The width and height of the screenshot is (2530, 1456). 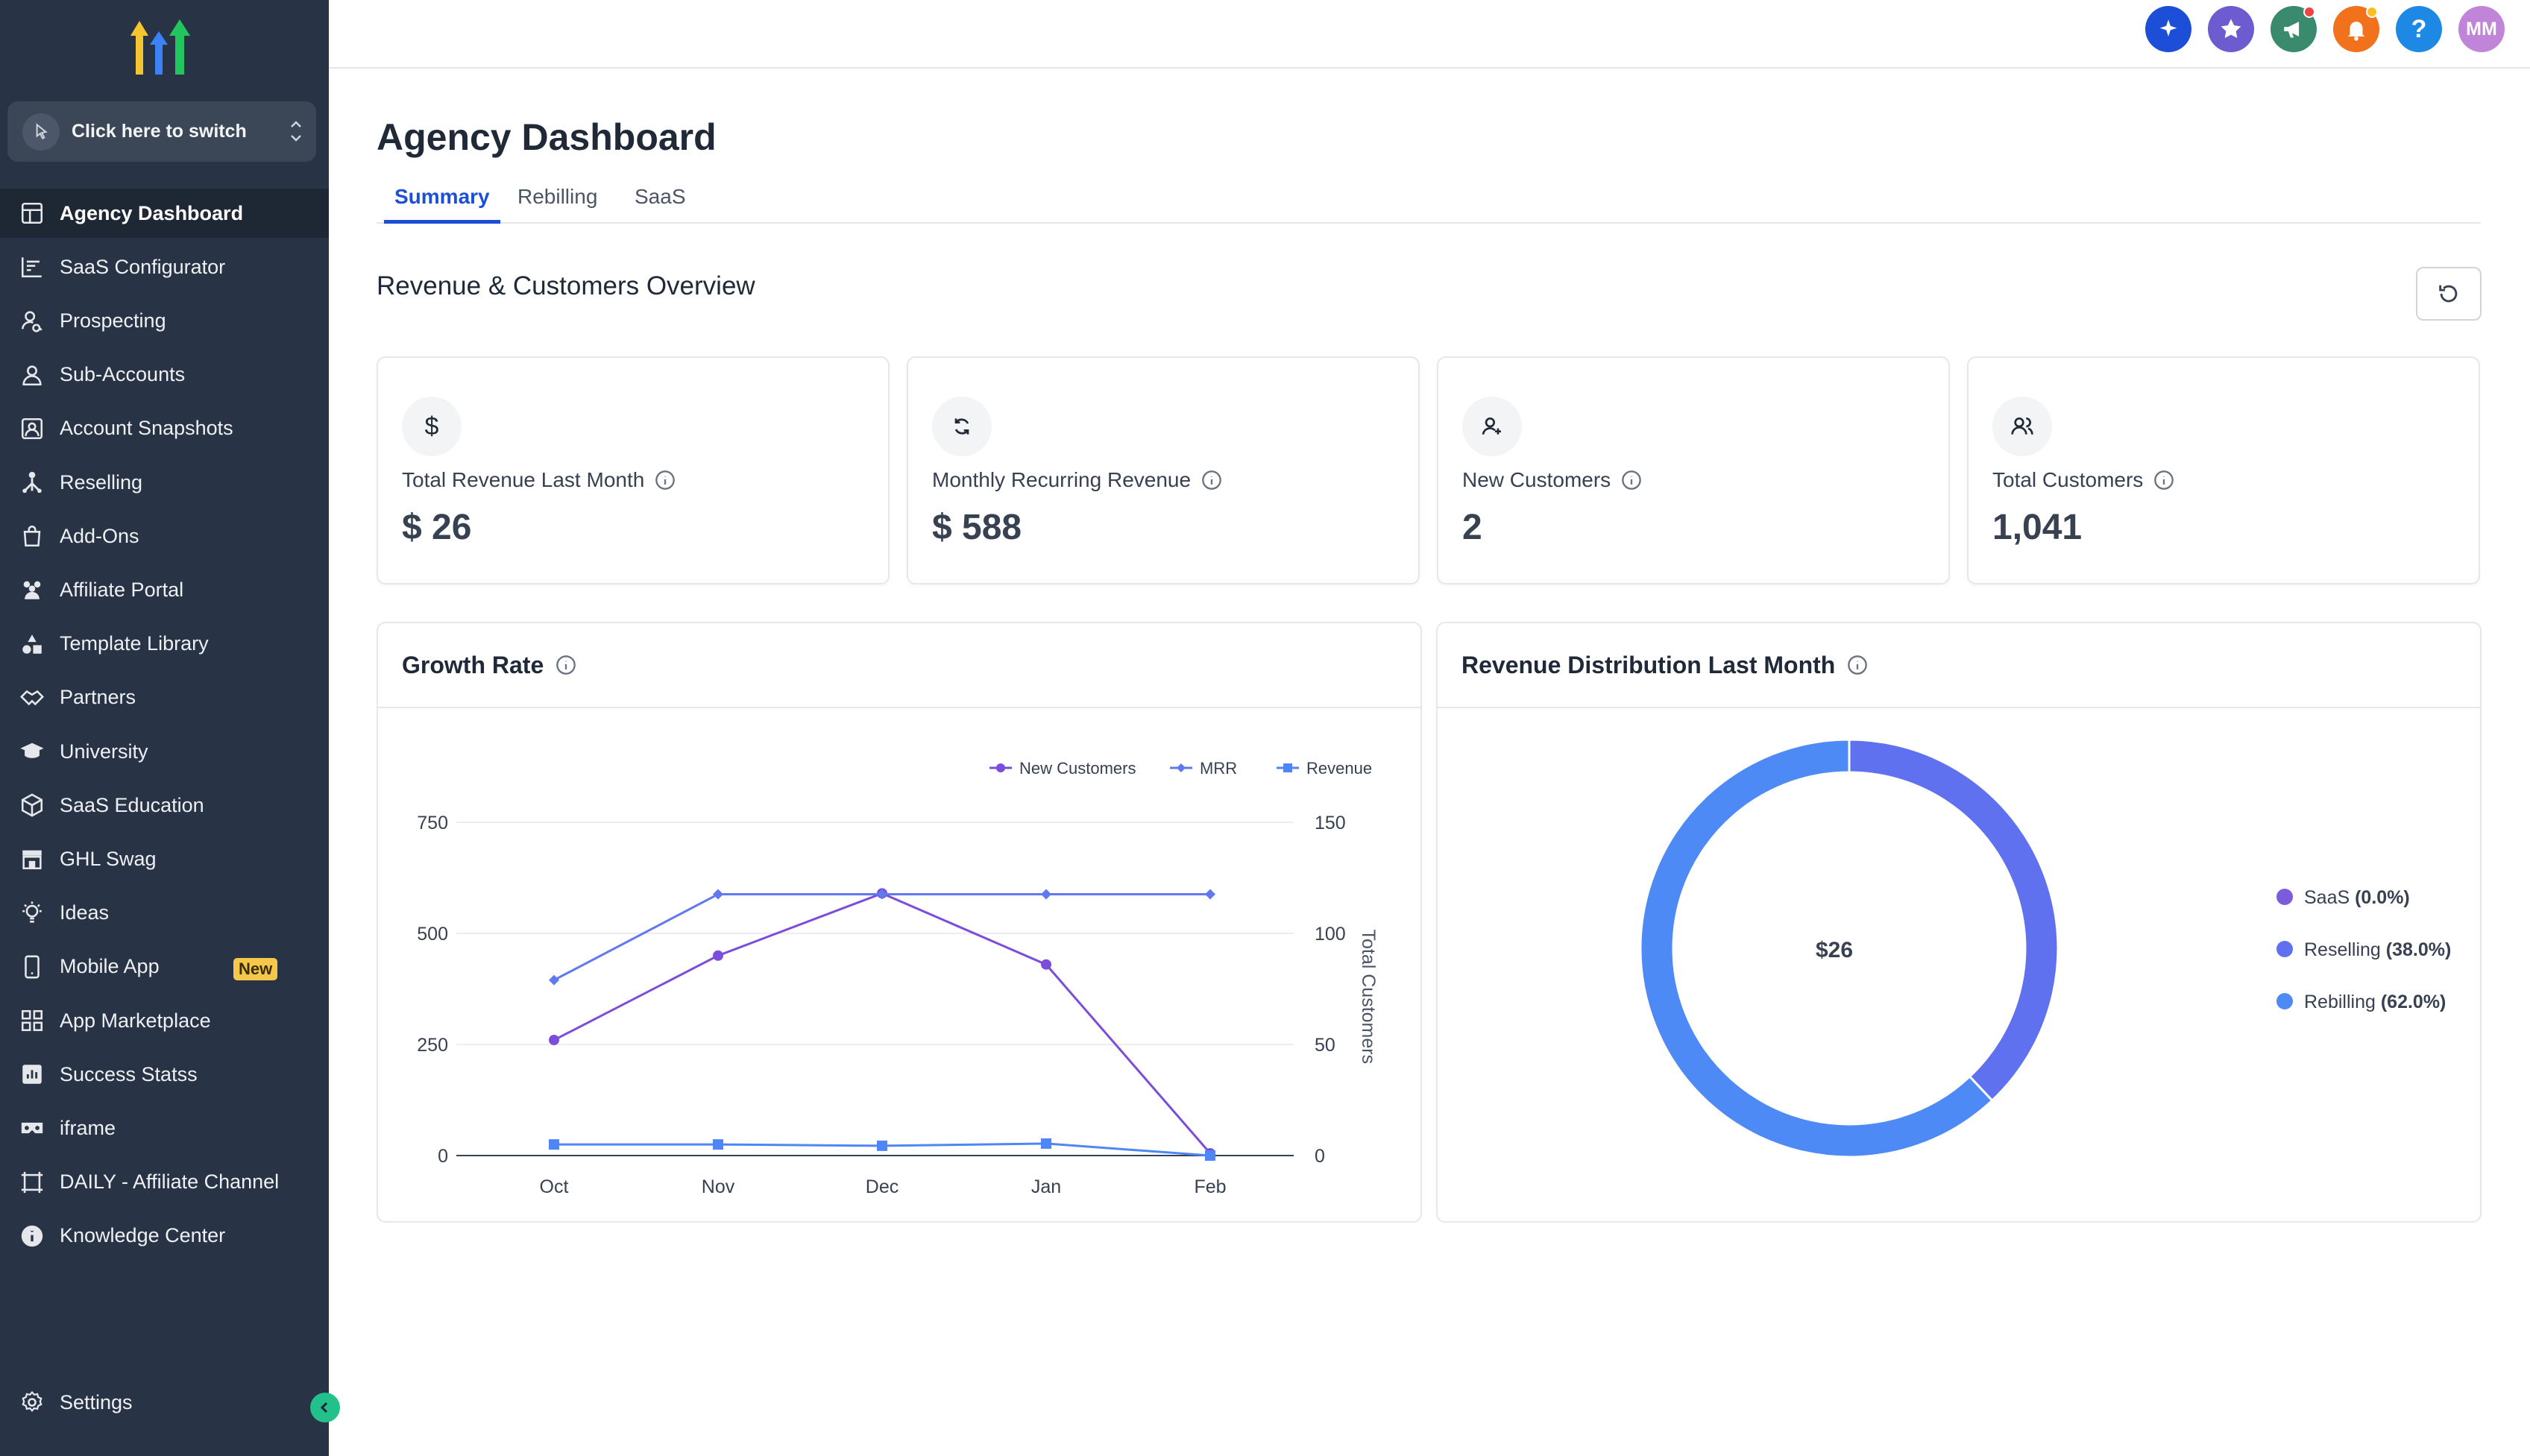 I want to click on sidebar-item-label: Account Snapshots, so click(x=146, y=428).